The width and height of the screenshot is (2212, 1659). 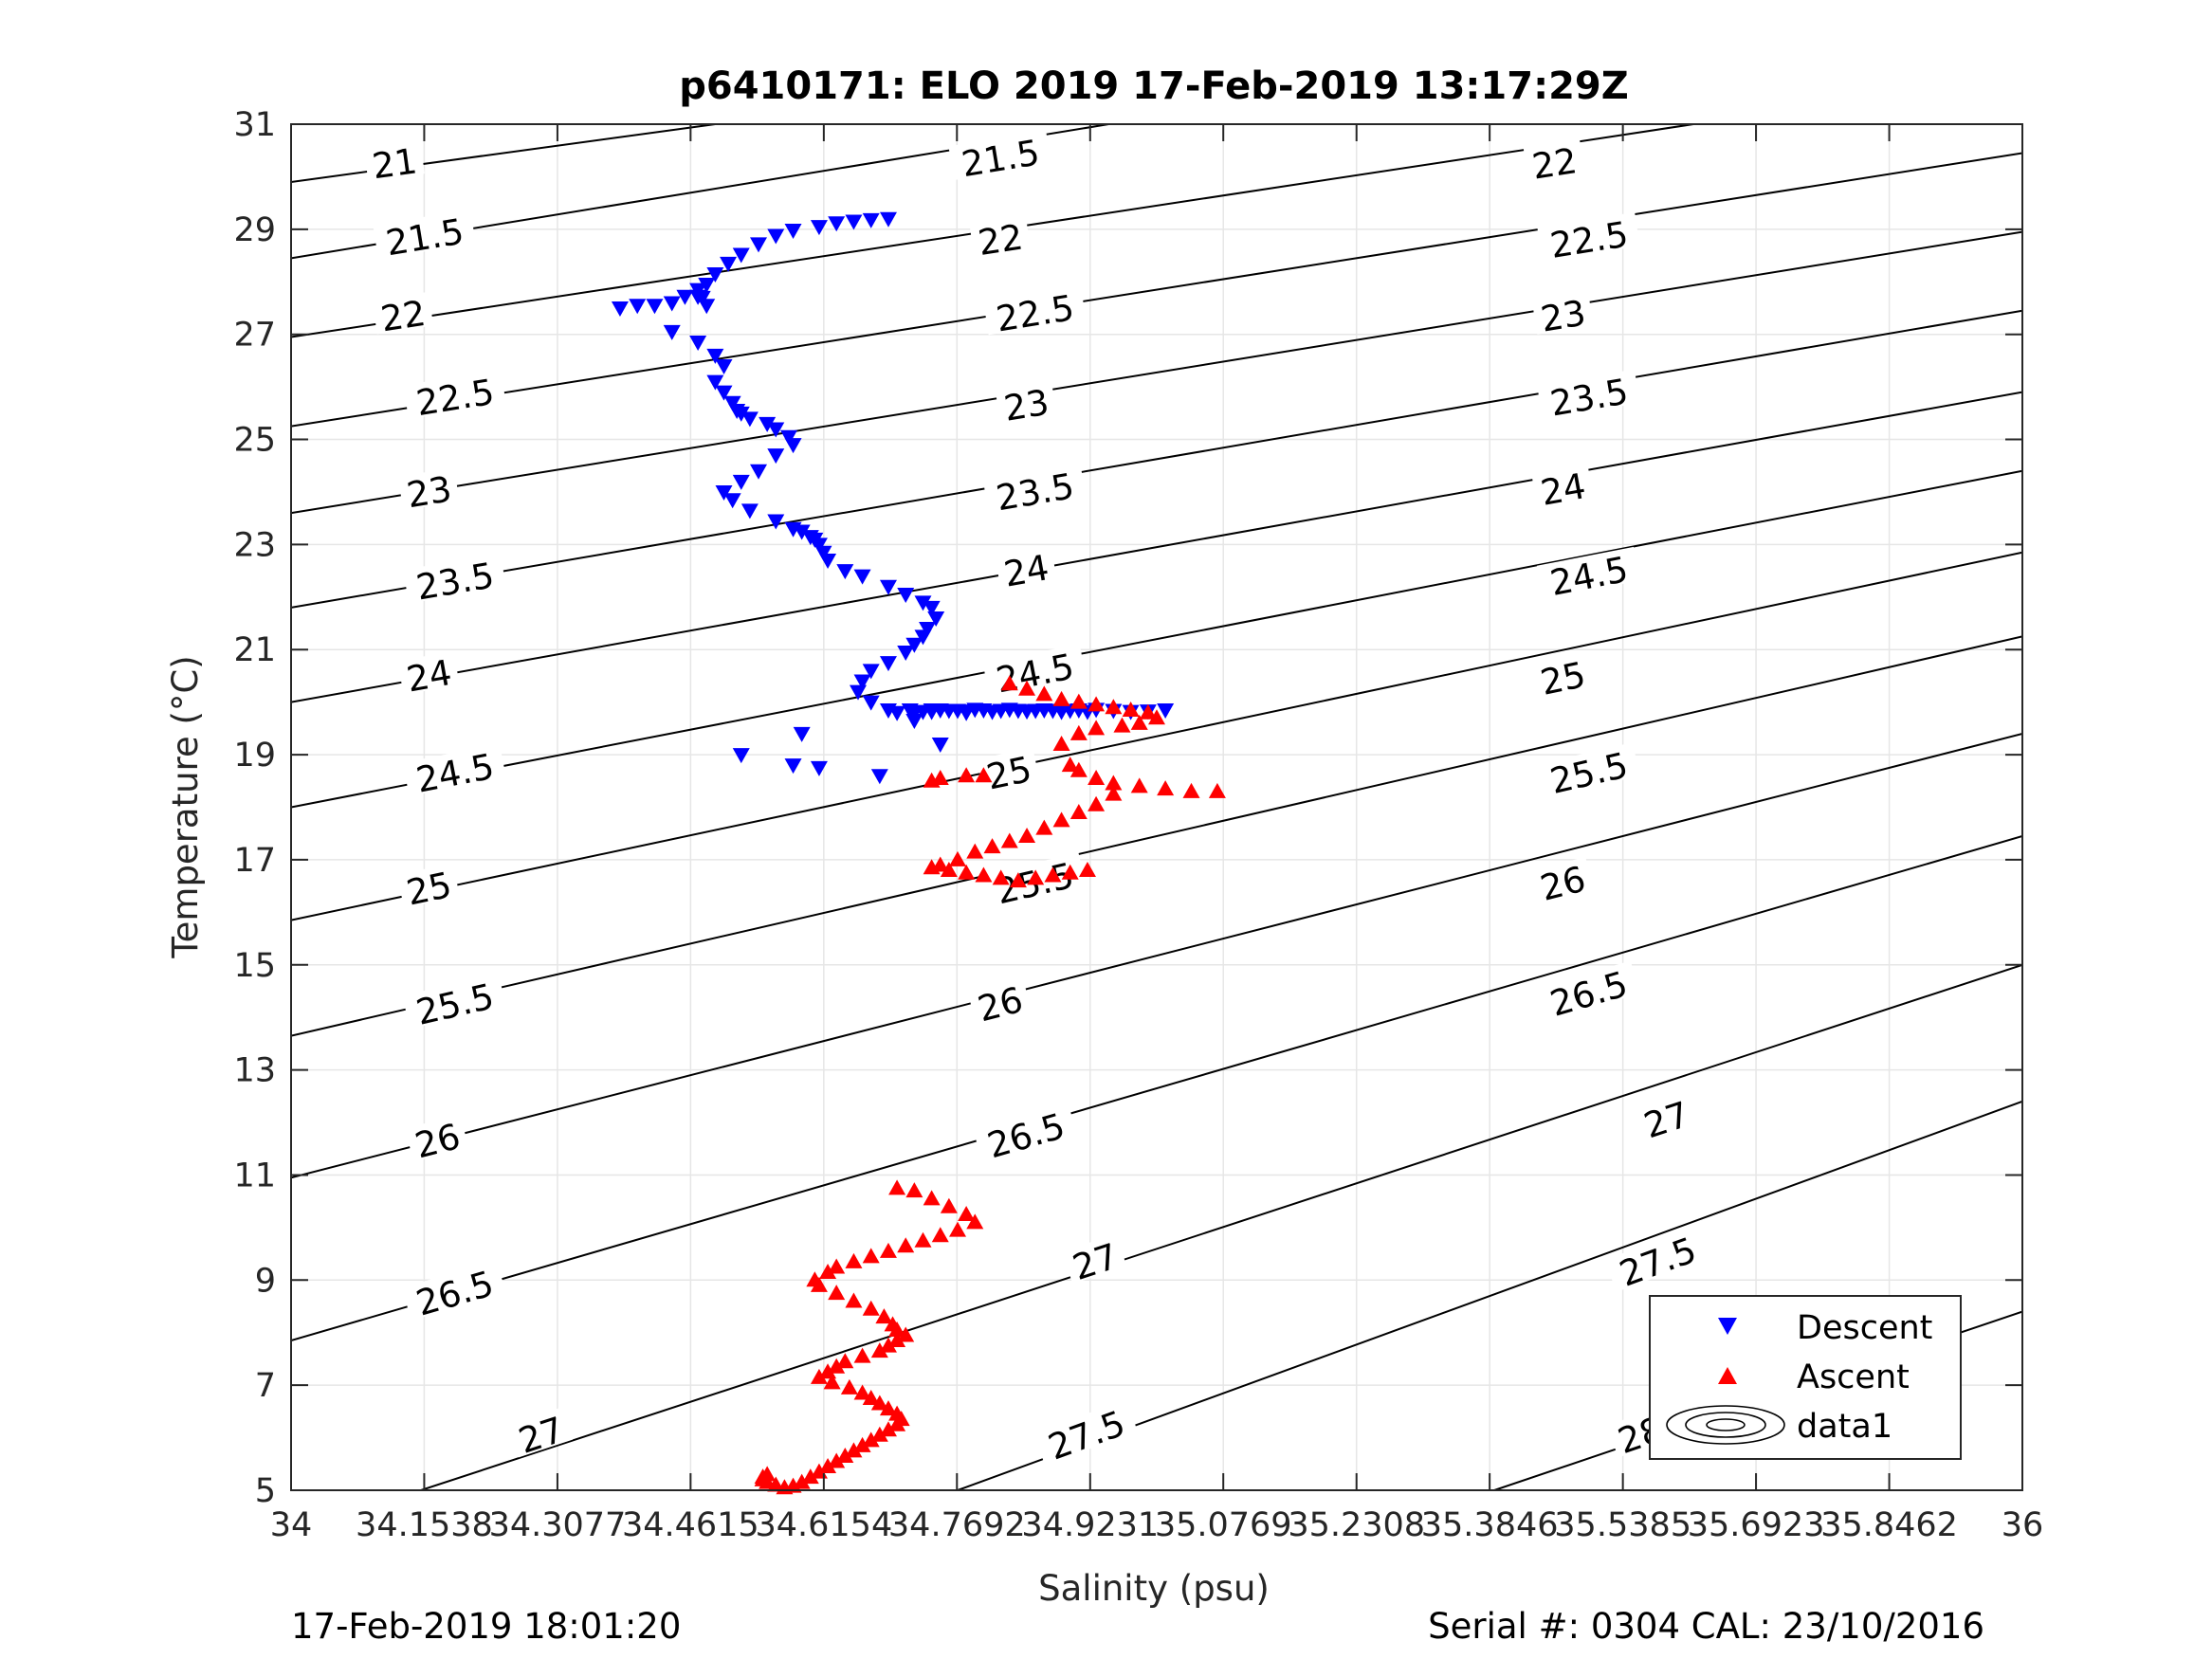 What do you see at coordinates (1009, 773) in the screenshot?
I see `contour-label-text: 25` at bounding box center [1009, 773].